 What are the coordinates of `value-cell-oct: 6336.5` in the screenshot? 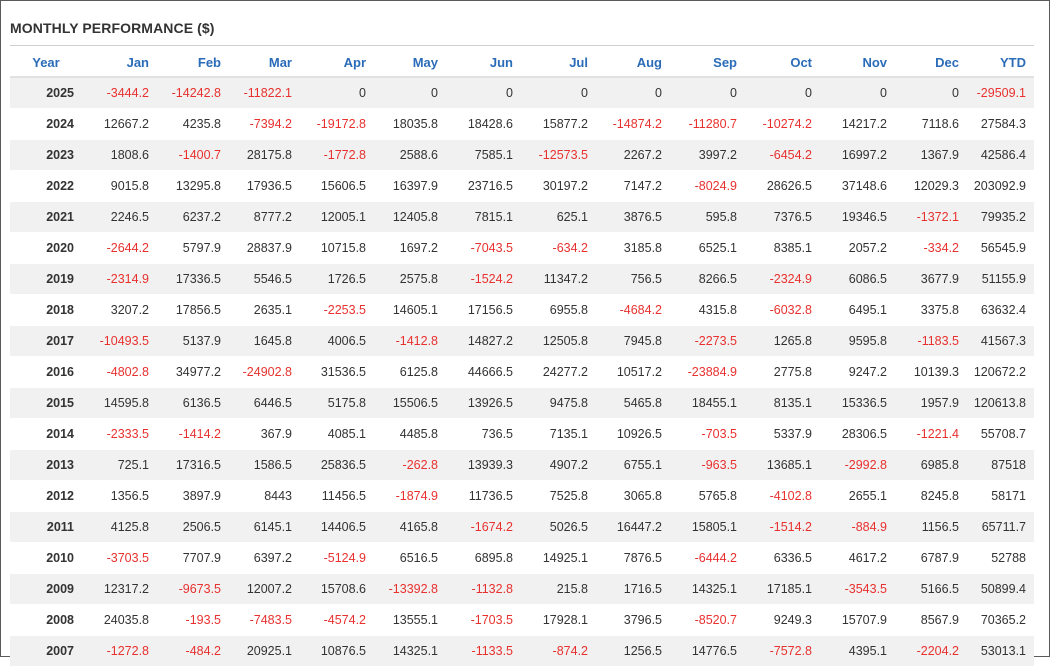 It's located at (782, 558).